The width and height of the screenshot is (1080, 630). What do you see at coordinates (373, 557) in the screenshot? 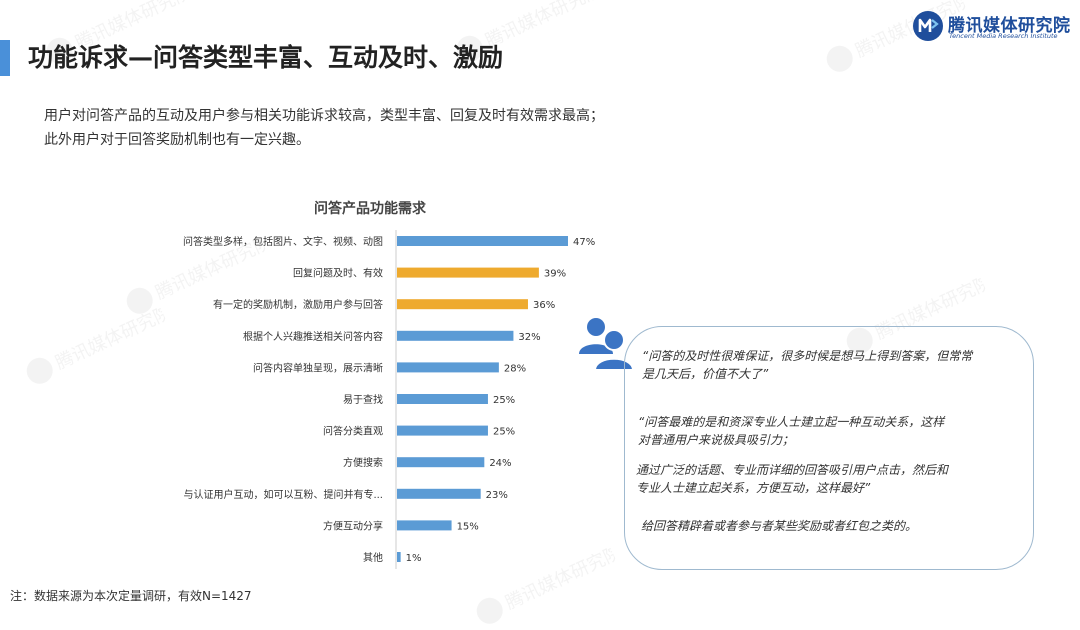
I see `category-label: 其他` at bounding box center [373, 557].